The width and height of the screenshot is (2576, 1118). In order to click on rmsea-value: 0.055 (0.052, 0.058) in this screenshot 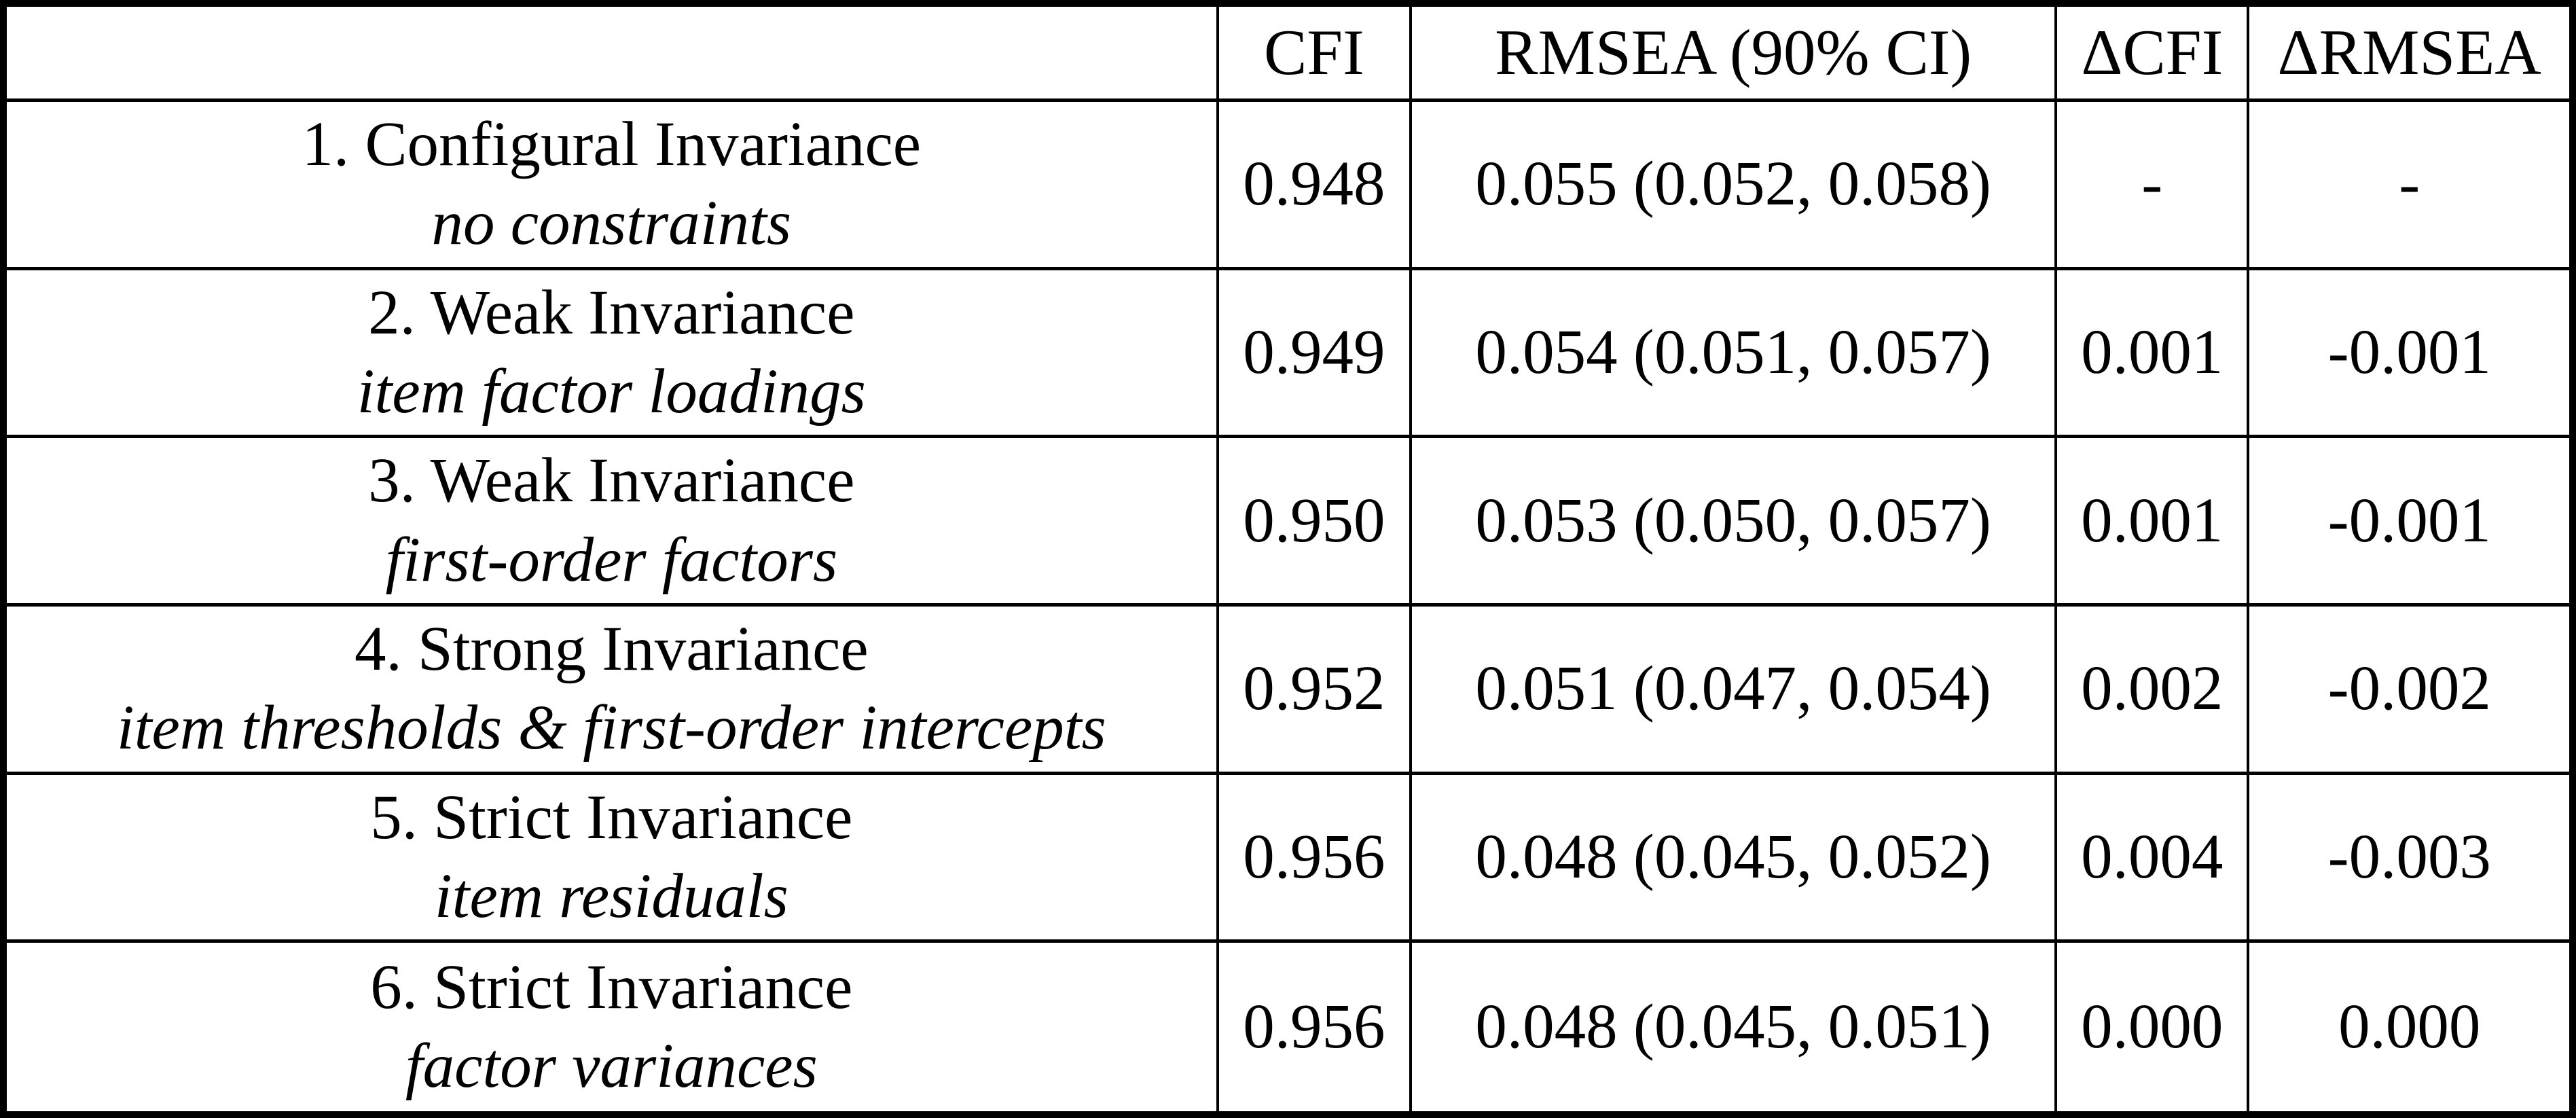, I will do `click(1735, 184)`.